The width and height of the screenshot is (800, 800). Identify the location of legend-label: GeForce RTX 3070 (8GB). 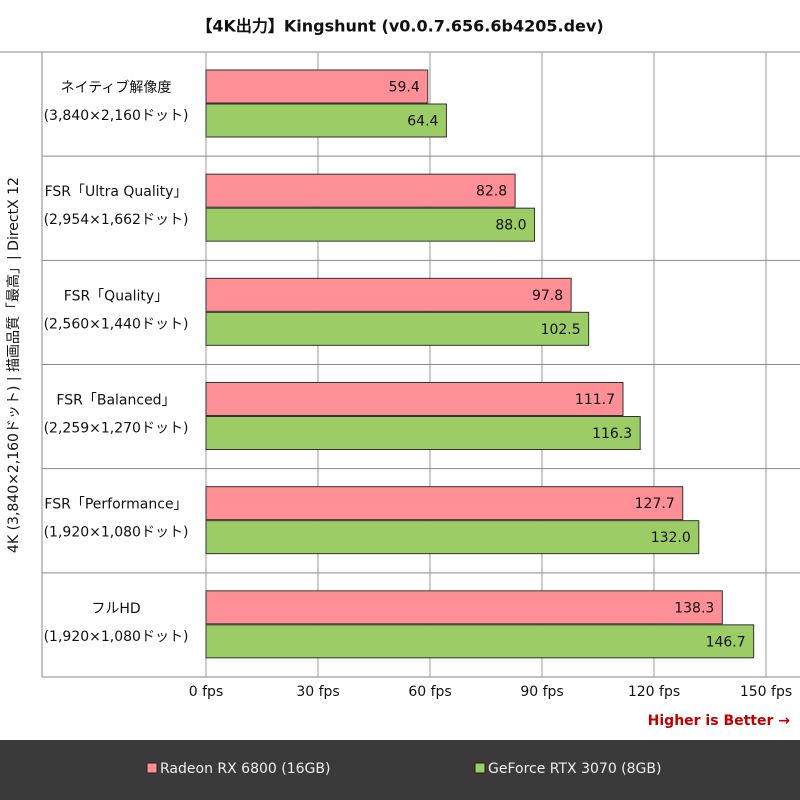
(574, 769).